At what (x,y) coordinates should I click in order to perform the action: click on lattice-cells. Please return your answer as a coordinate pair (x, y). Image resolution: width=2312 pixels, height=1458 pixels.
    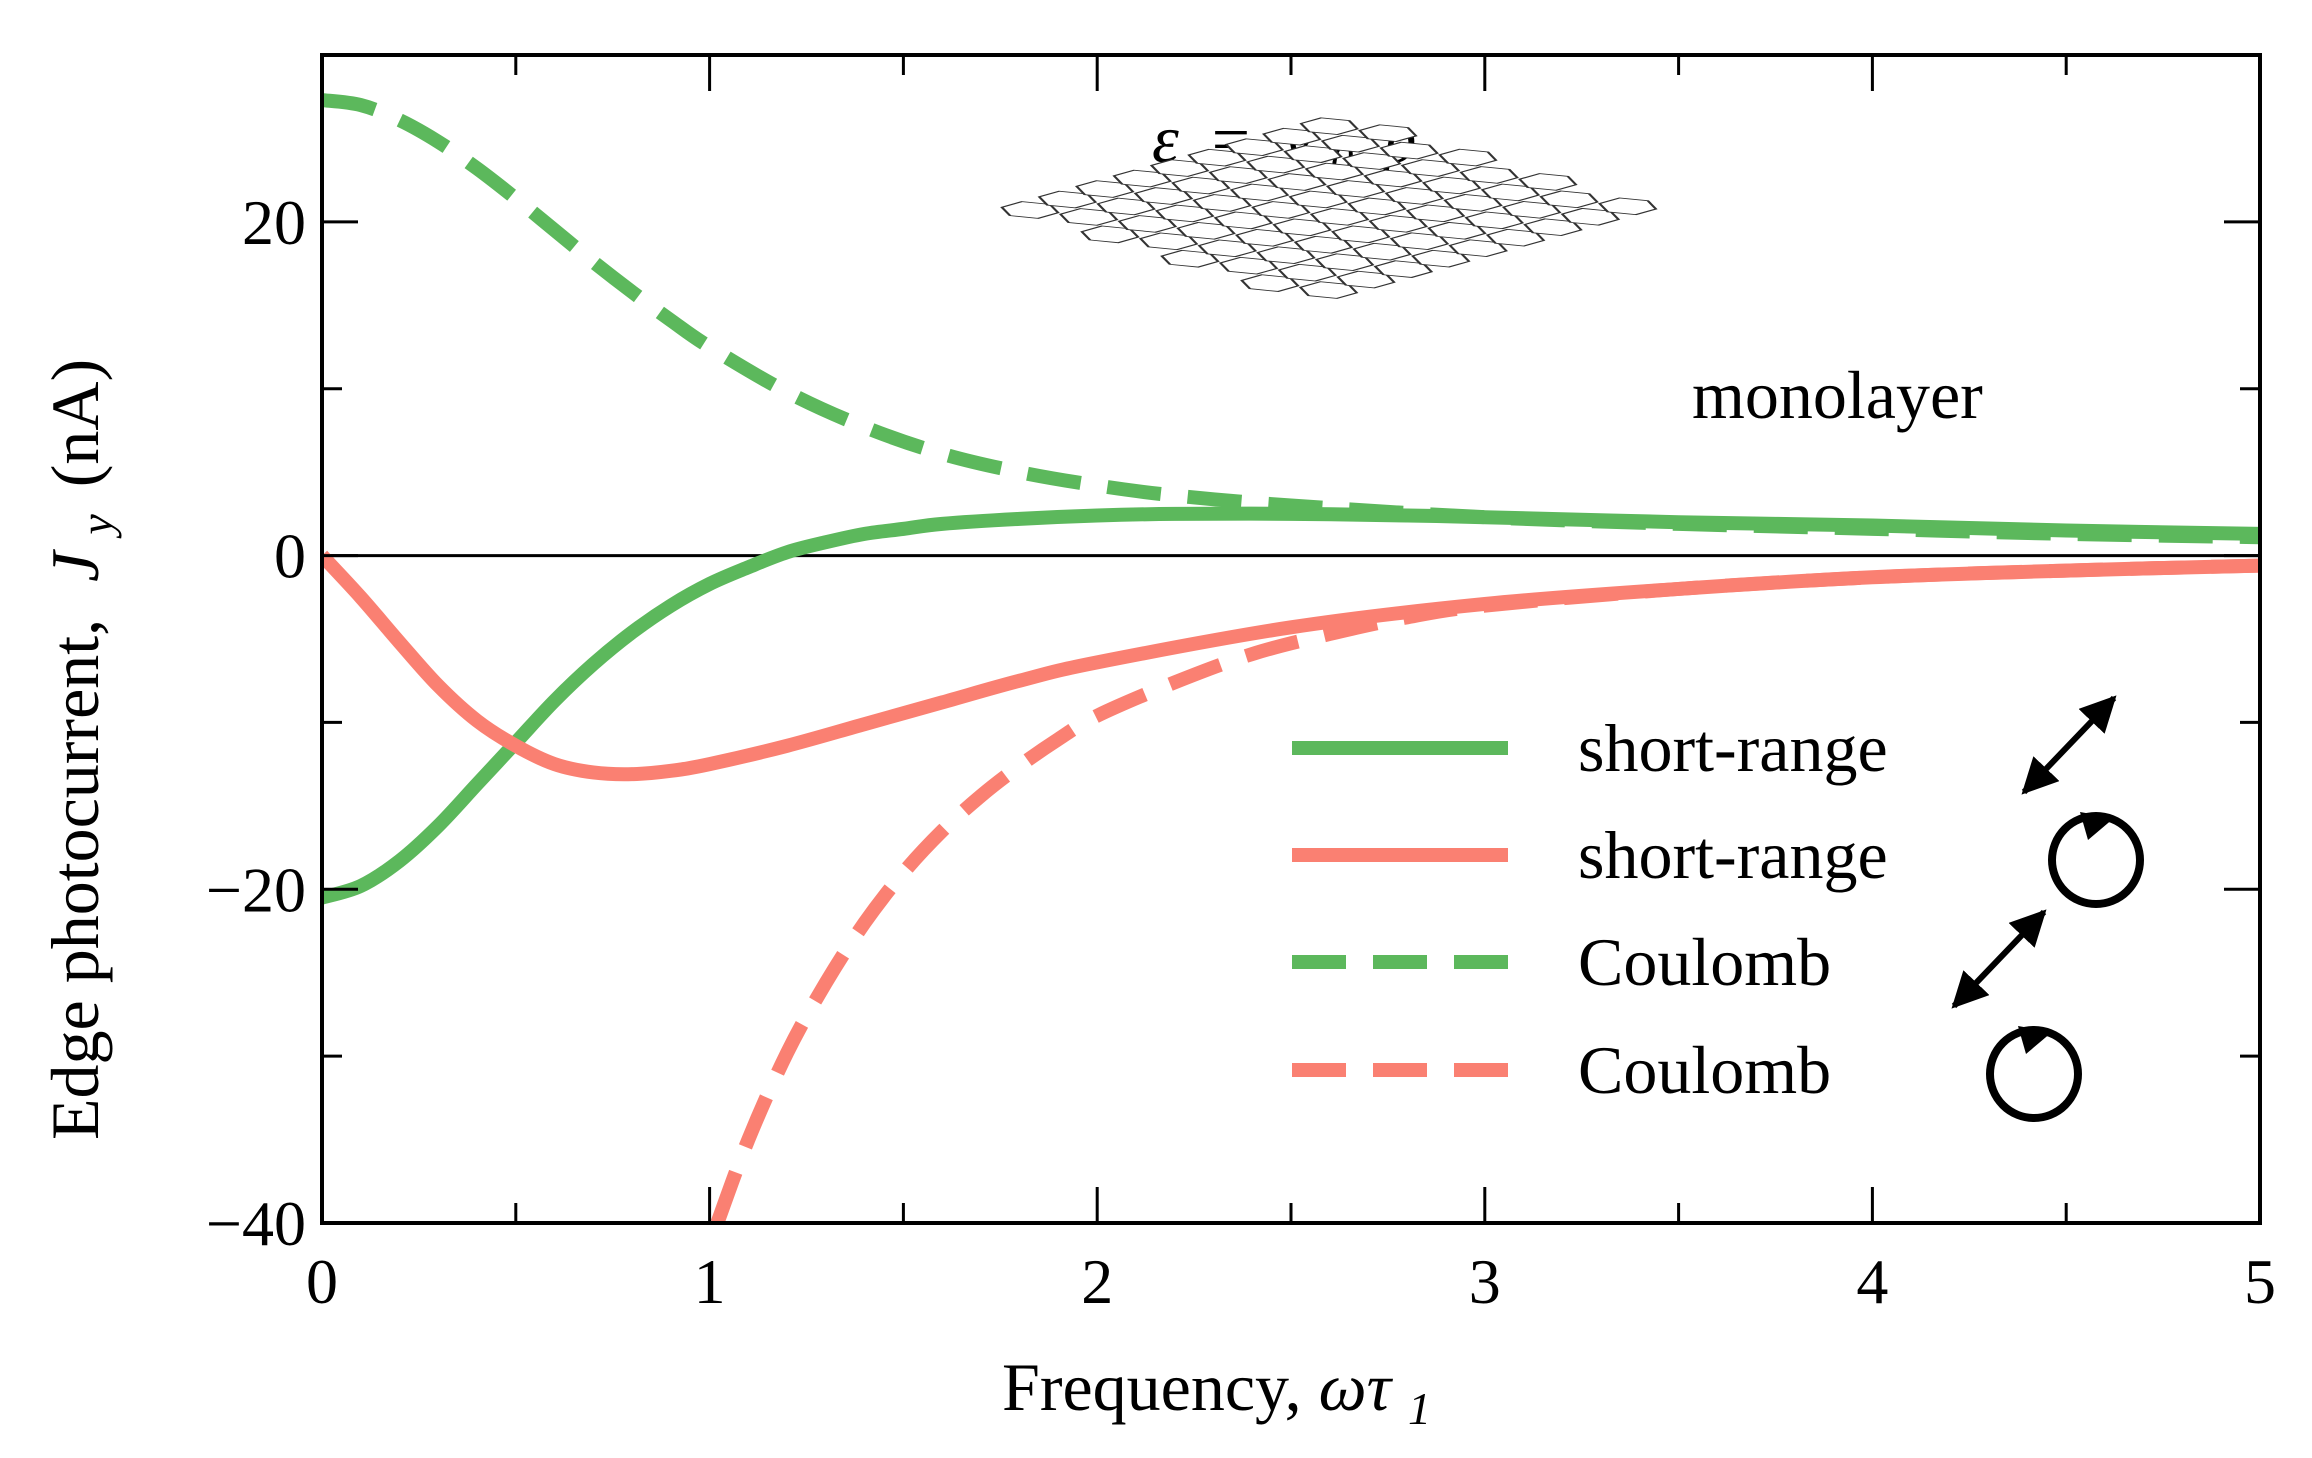
    Looking at the image, I should click on (1329, 208).